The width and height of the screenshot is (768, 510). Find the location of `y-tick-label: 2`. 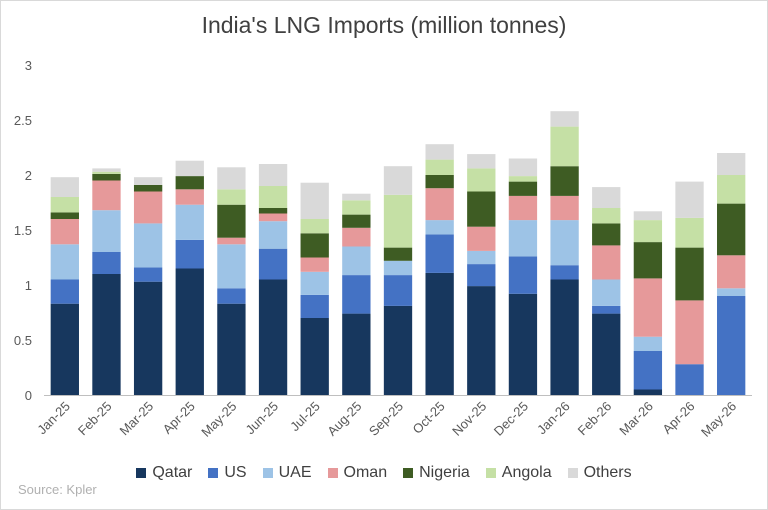

y-tick-label: 2 is located at coordinates (28, 175).